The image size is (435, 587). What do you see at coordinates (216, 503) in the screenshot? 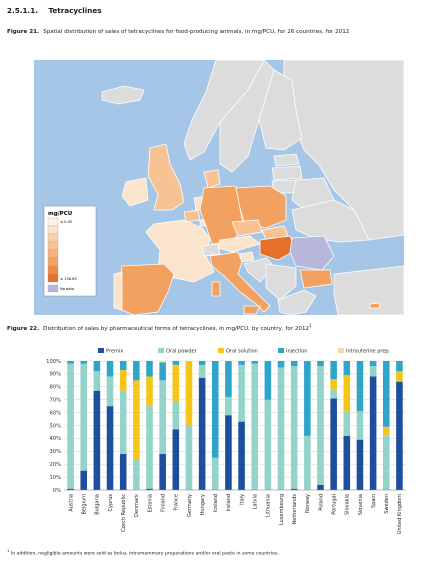
I see `x-tick-label: Iceland` at bounding box center [216, 503].